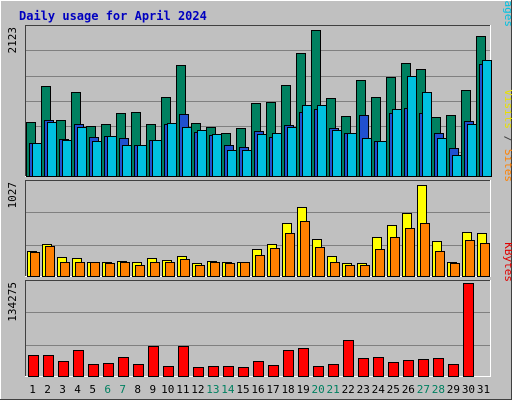 Image resolution: width=512 pixels, height=400 pixels. Describe the element at coordinates (92, 389) in the screenshot. I see `x-tick-label-day-5: 5` at that location.